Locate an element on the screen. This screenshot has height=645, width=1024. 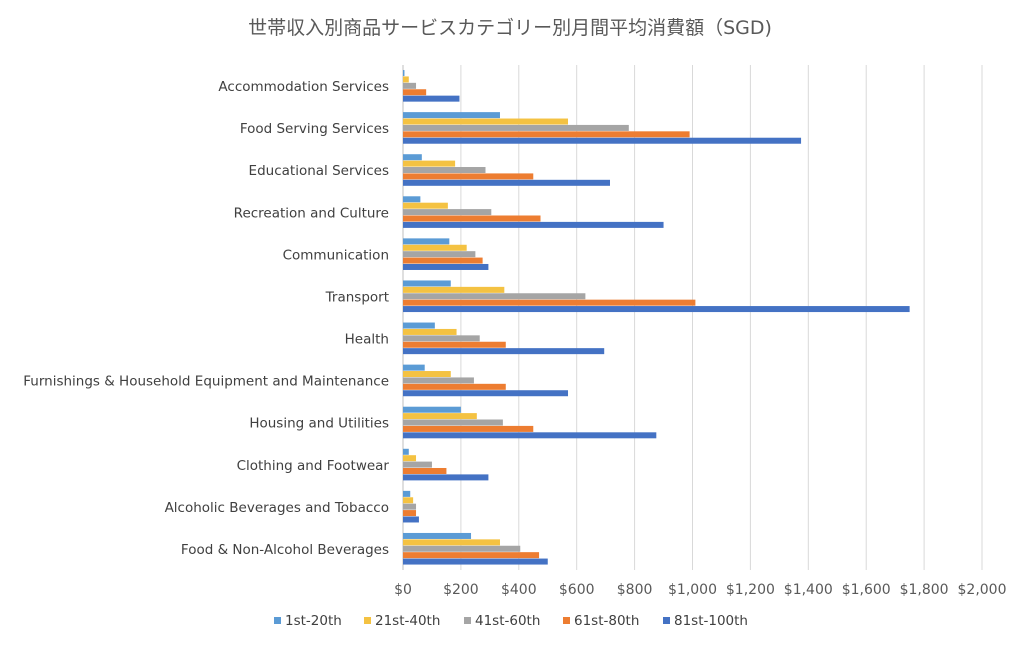
x-tick-label: $1,600 is located at coordinates (866, 590).